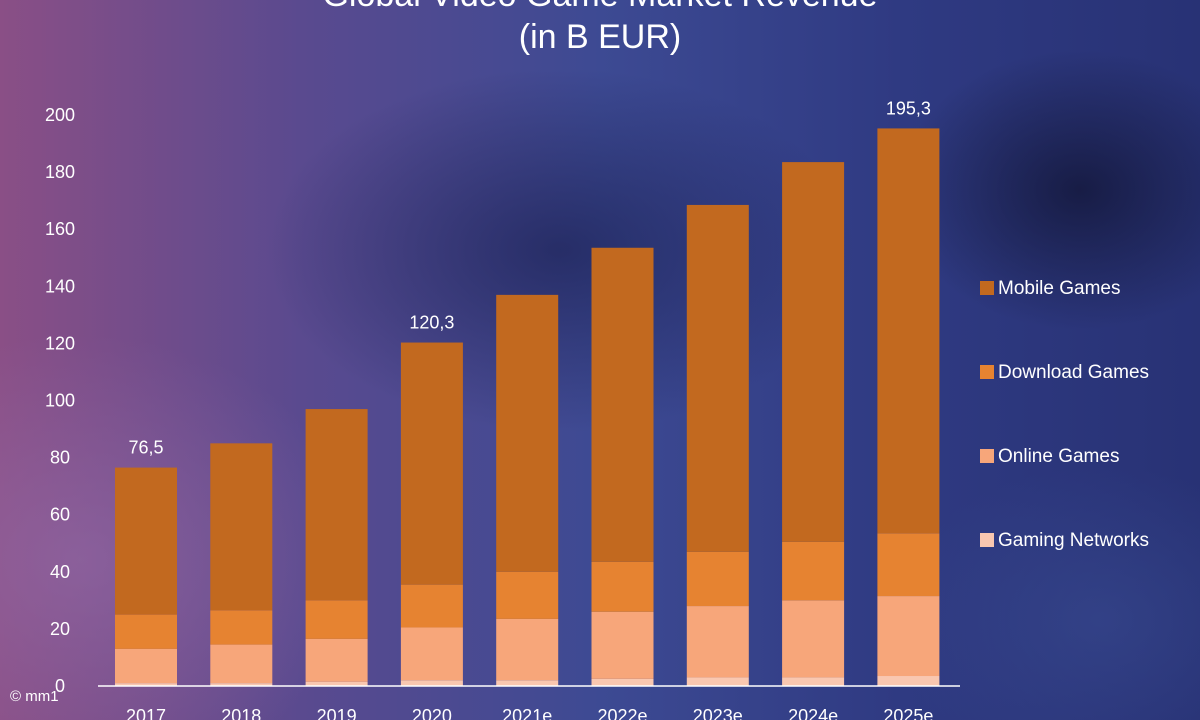 Image resolution: width=1200 pixels, height=720 pixels. What do you see at coordinates (1074, 372) in the screenshot?
I see `legend-label: Download Games` at bounding box center [1074, 372].